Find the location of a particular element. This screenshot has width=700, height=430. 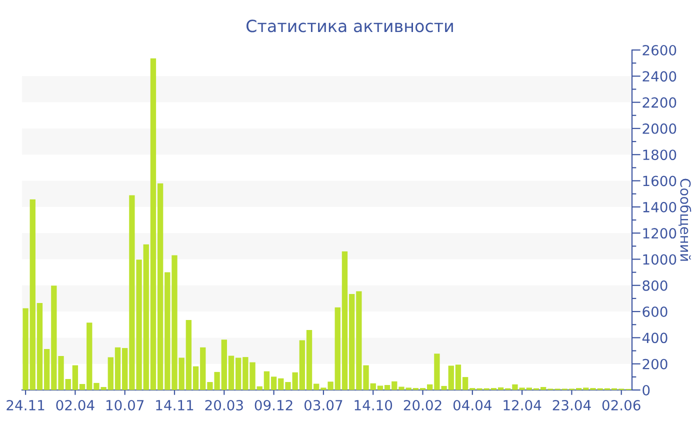

y-tick-label: 400 is located at coordinates (655, 338).